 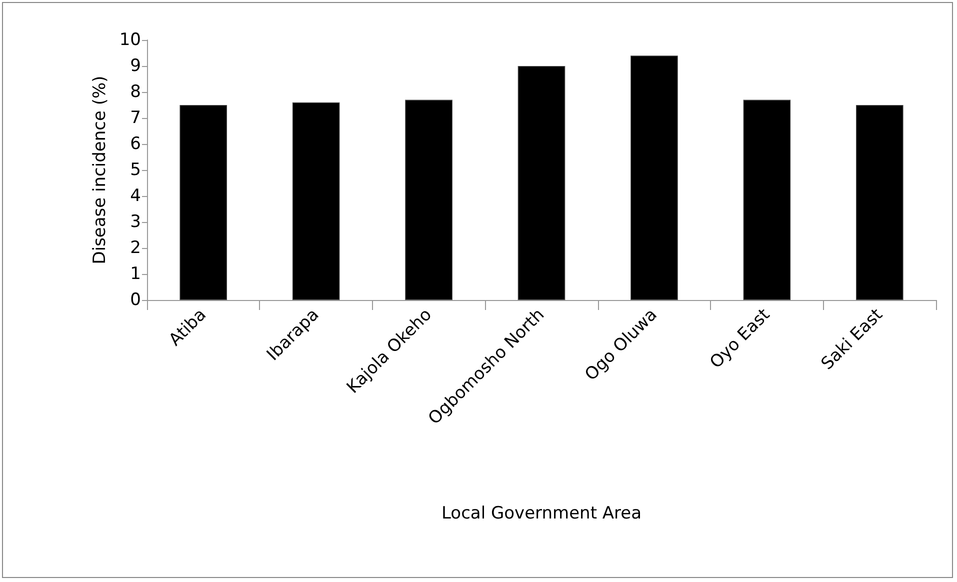 I want to click on y-axis-title: Disease incidence (%), so click(x=100, y=170).